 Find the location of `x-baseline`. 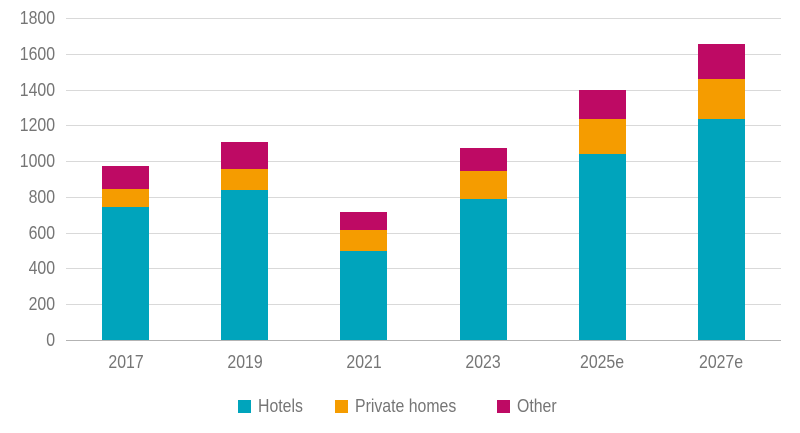

x-baseline is located at coordinates (423, 340).